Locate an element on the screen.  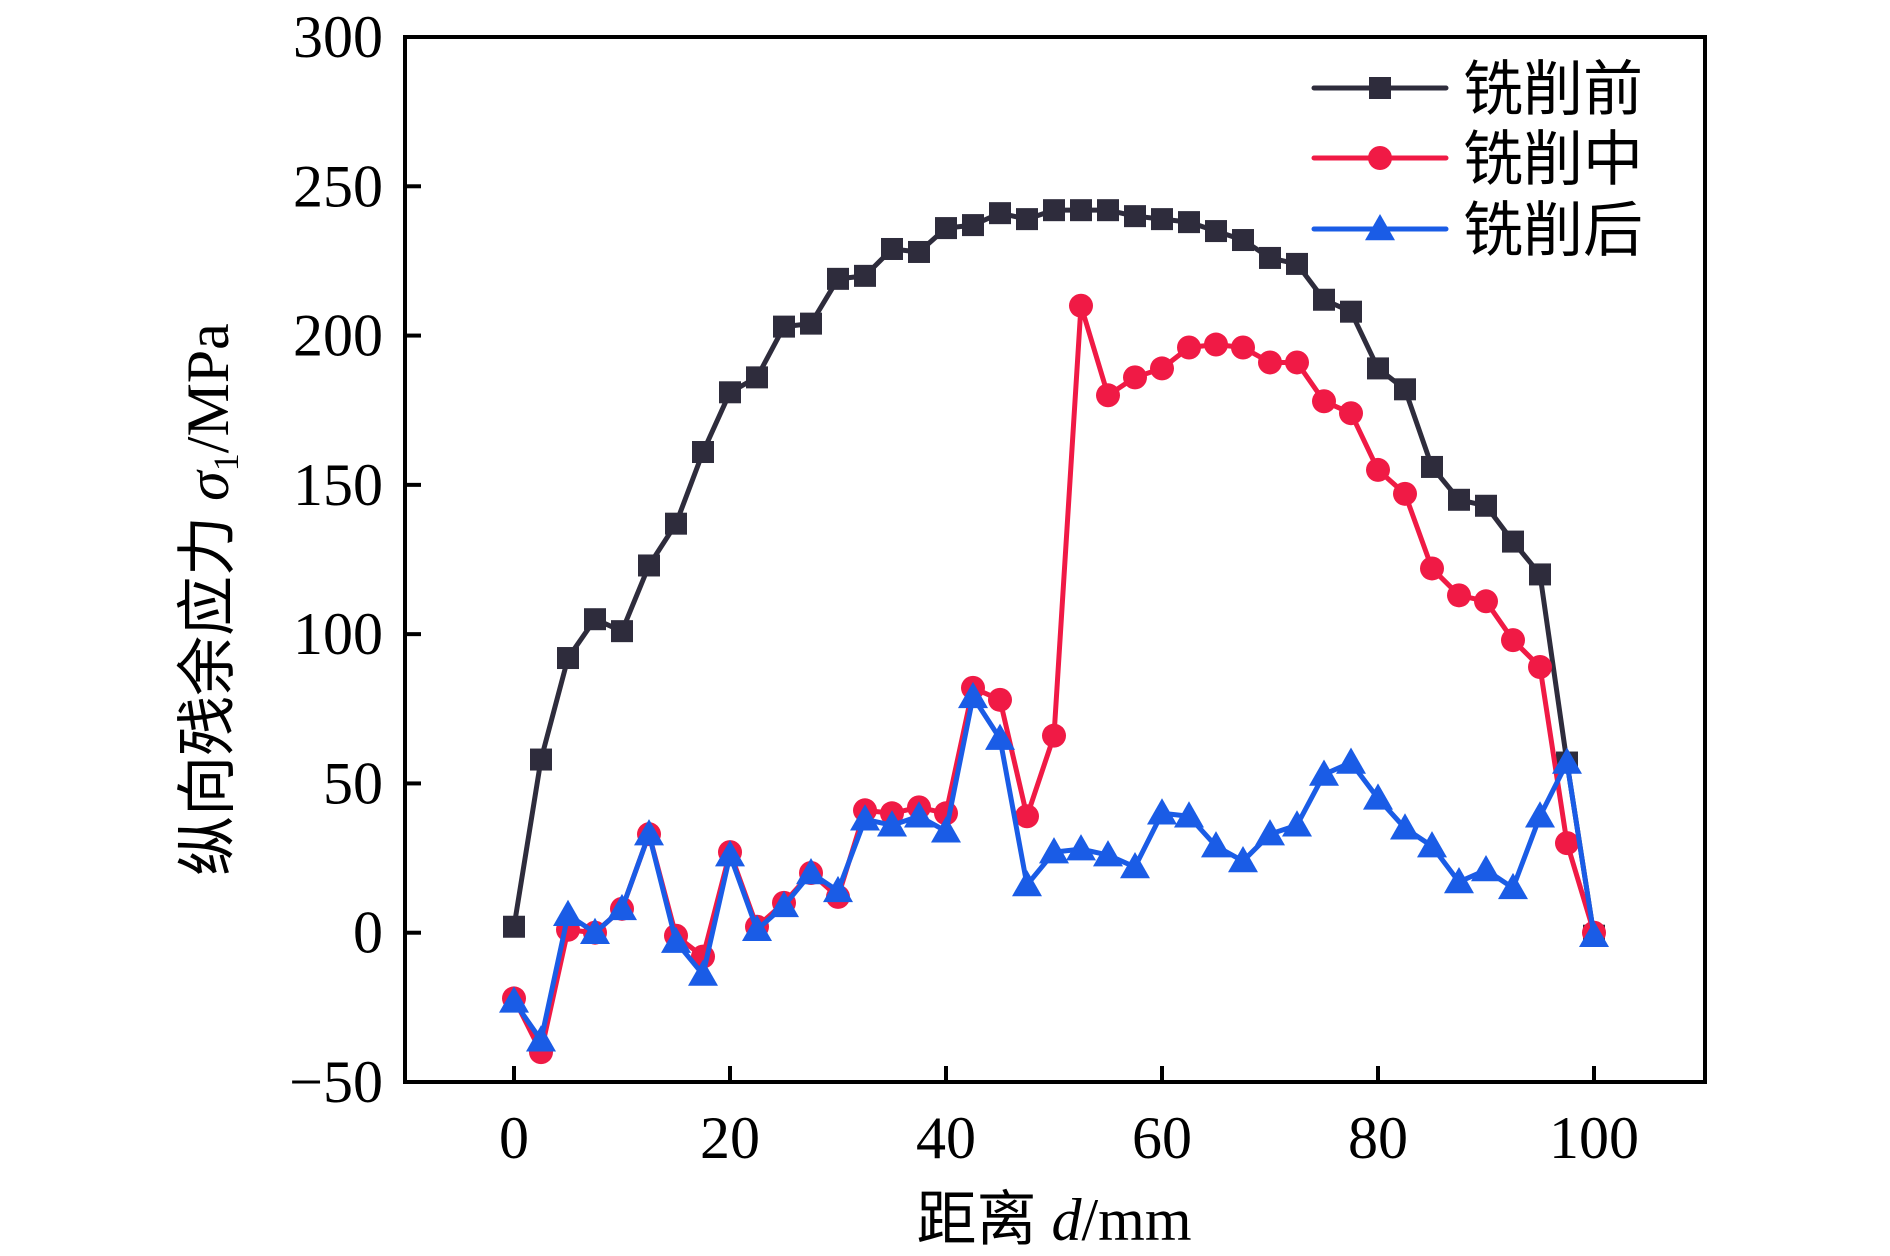
x-axis-label-prefix: 距离 is located at coordinates (983, 1220).